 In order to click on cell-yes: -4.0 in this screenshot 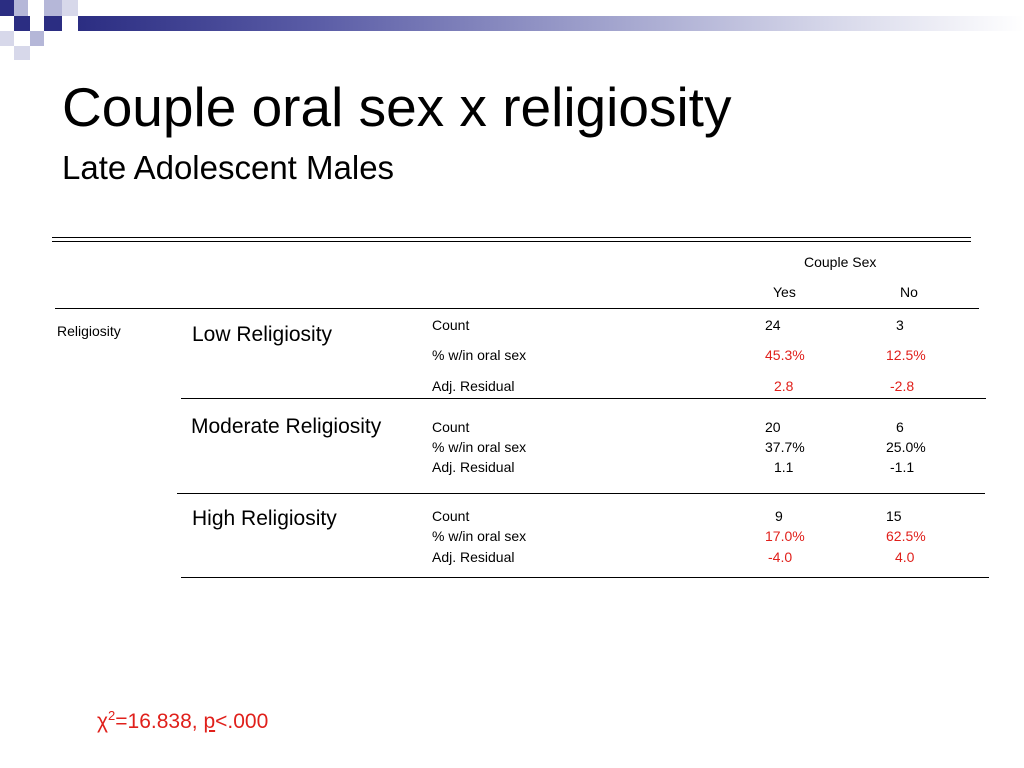, I will do `click(780, 557)`.